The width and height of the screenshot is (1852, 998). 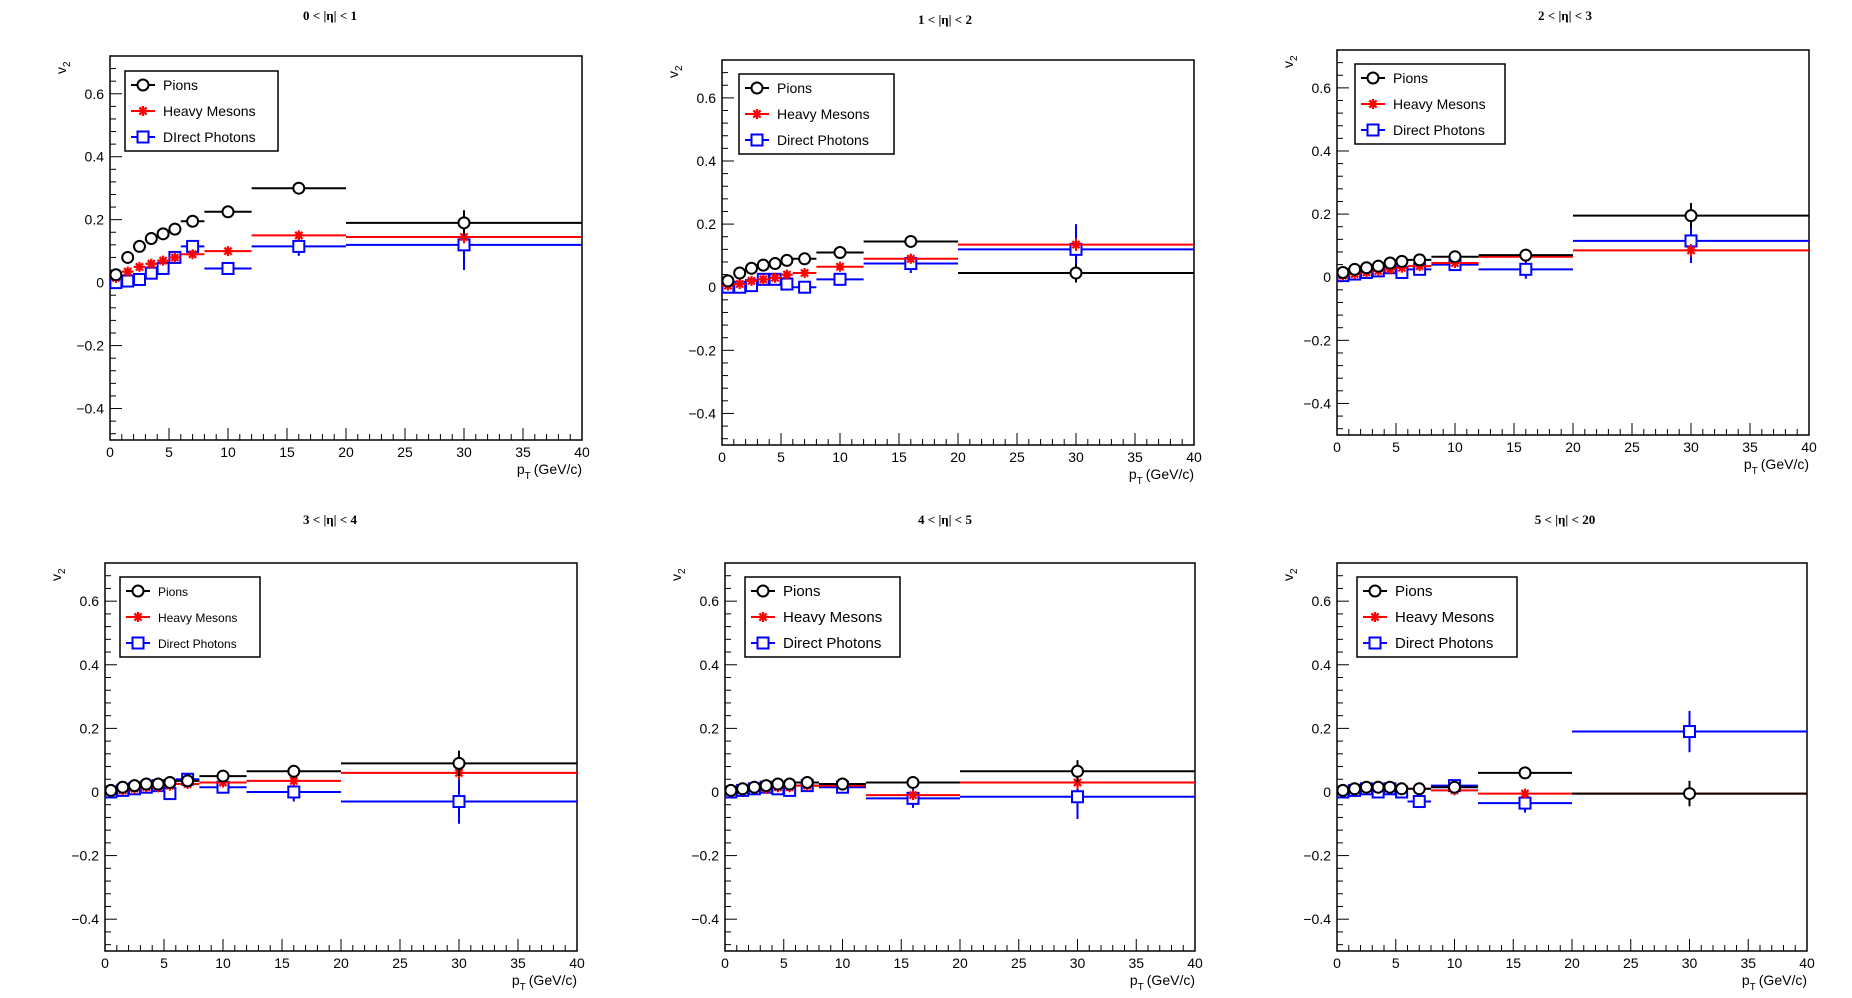 What do you see at coordinates (1430, 104) in the screenshot?
I see `legend: Pions Heavy Mesons Direct Photons` at bounding box center [1430, 104].